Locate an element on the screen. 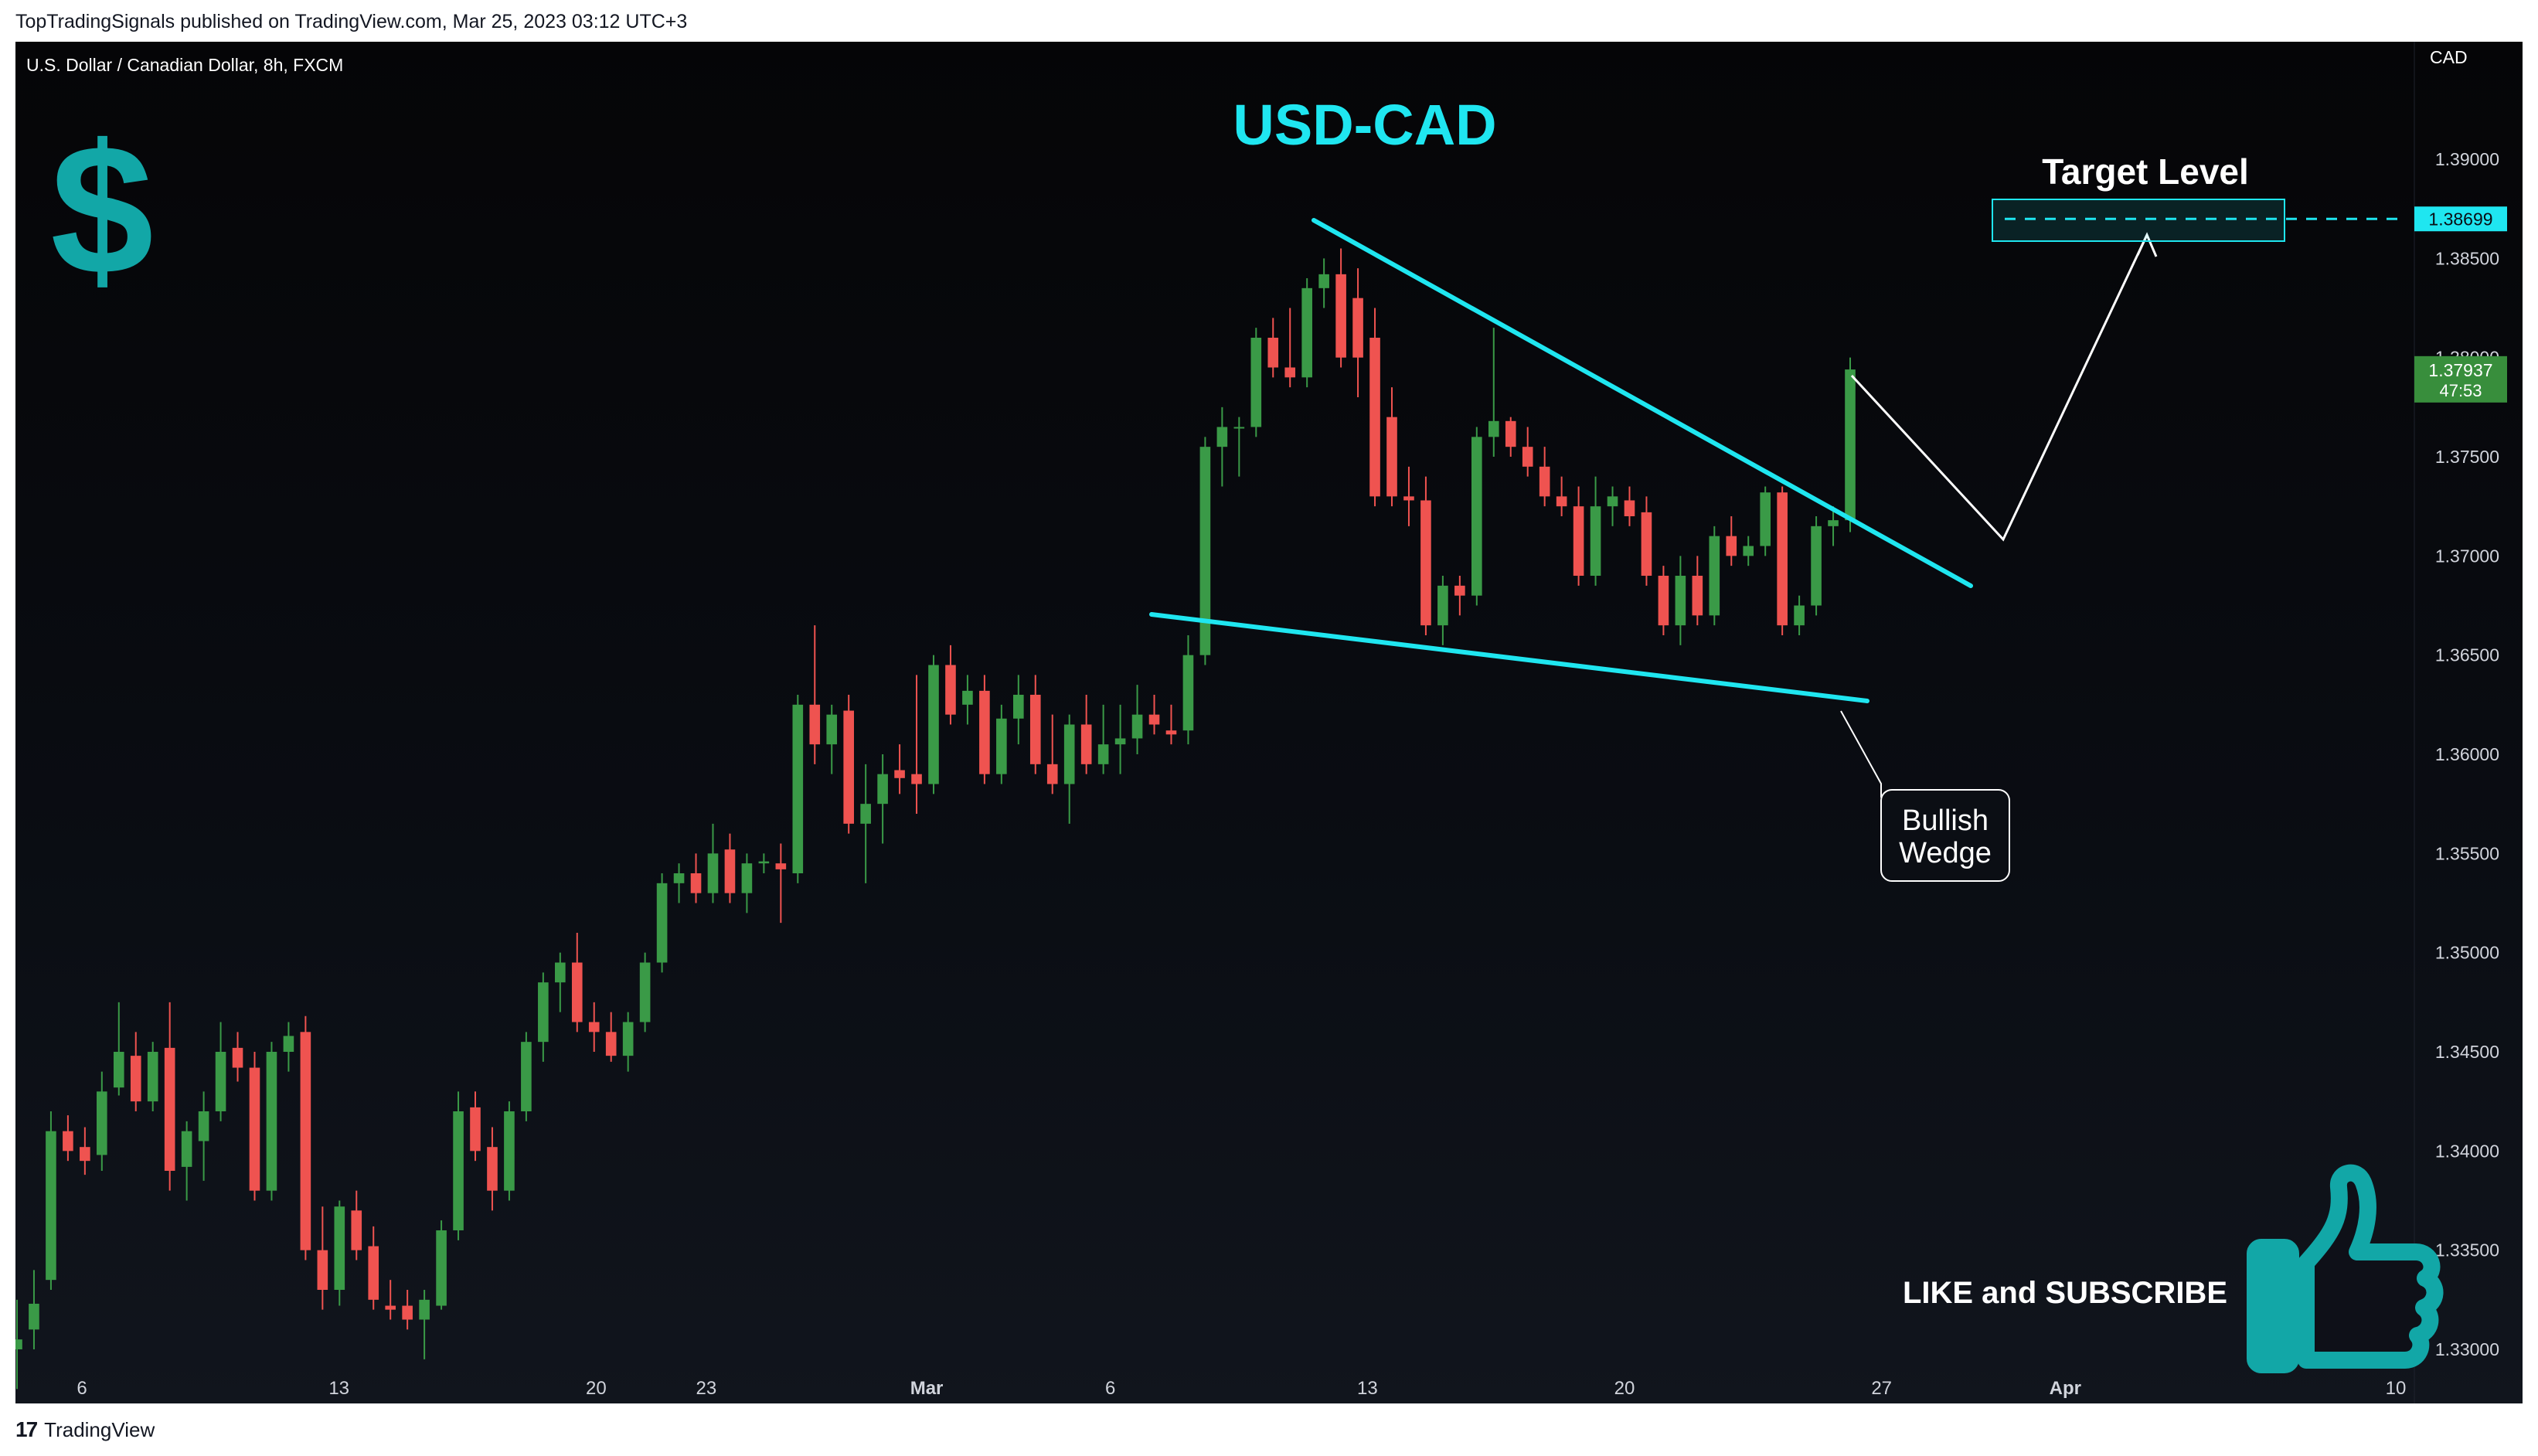 Image resolution: width=2538 pixels, height=1456 pixels. projection-path is located at coordinates (1999, 388).